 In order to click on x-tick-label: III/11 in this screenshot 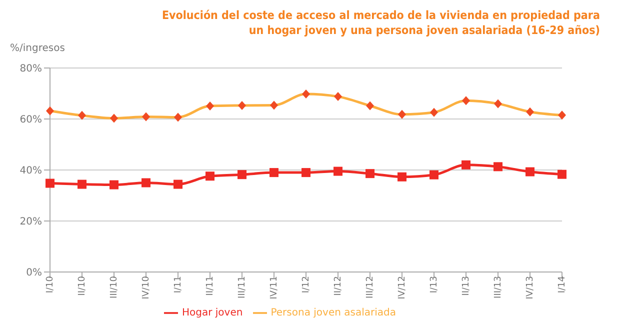, I will do `click(242, 287)`.